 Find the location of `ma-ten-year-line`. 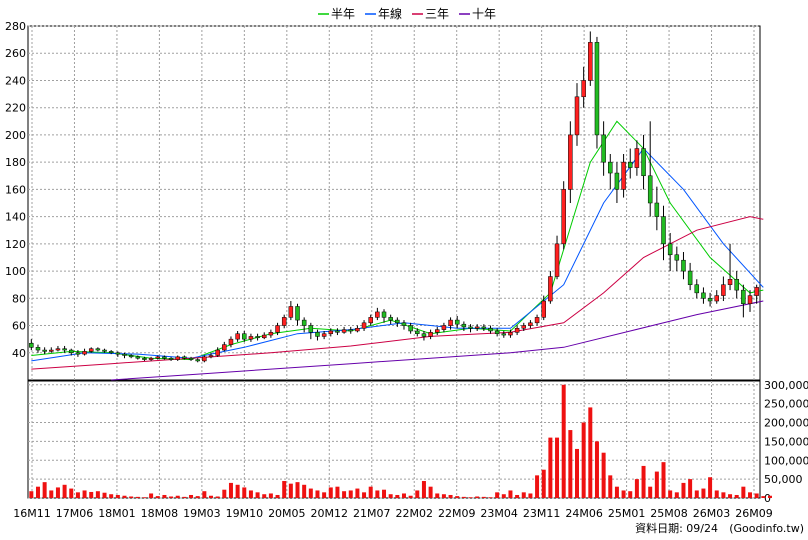

ma-ten-year-line is located at coordinates (437, 340).